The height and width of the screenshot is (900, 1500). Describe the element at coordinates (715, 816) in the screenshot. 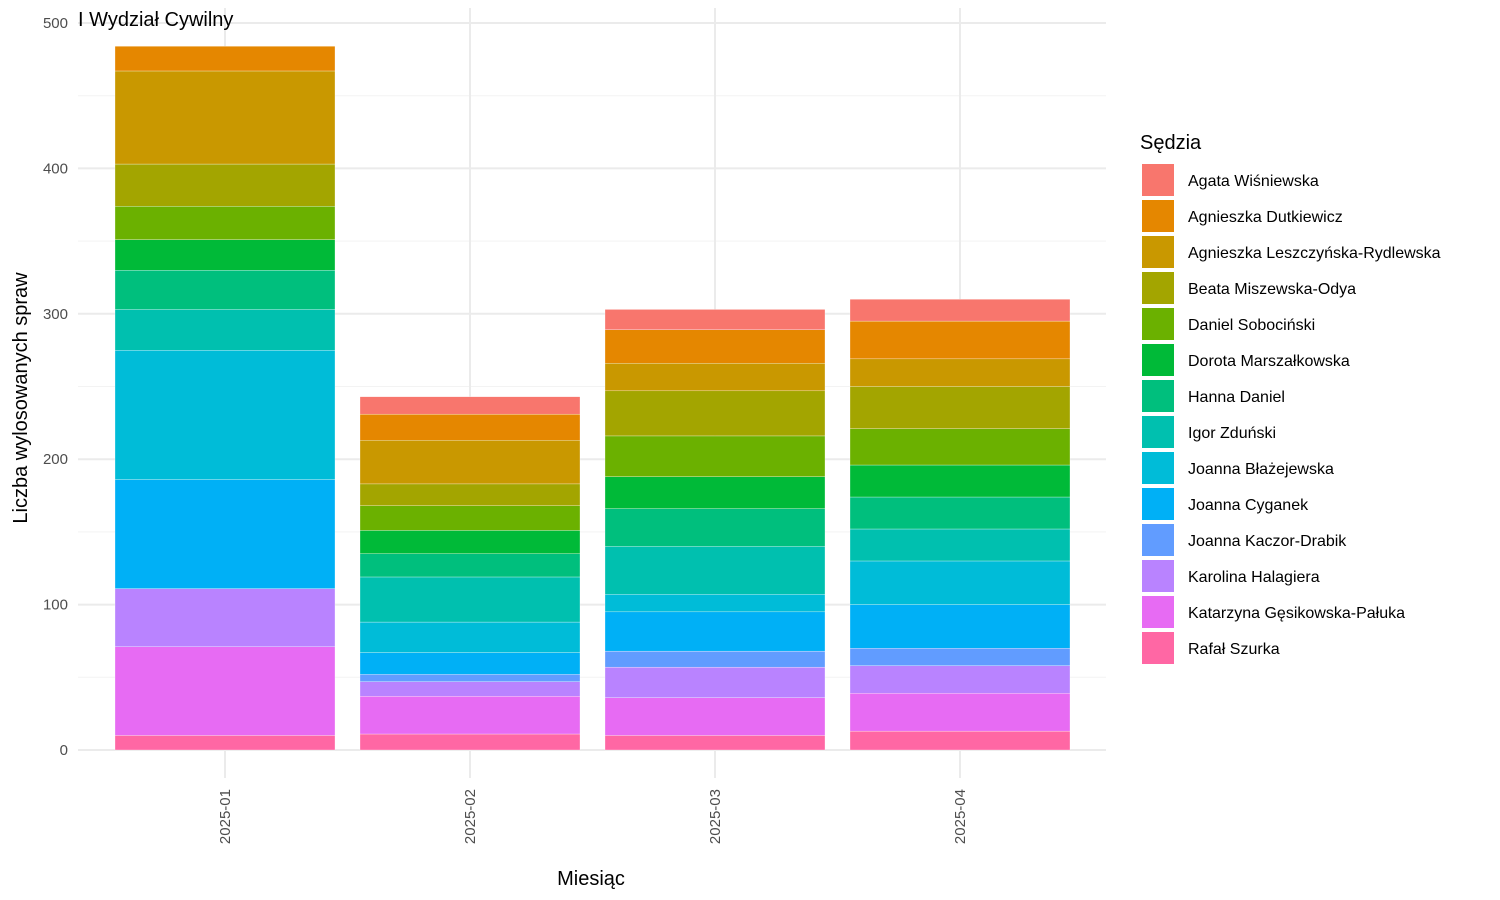

I see `x-tick-label: 2025-03` at that location.